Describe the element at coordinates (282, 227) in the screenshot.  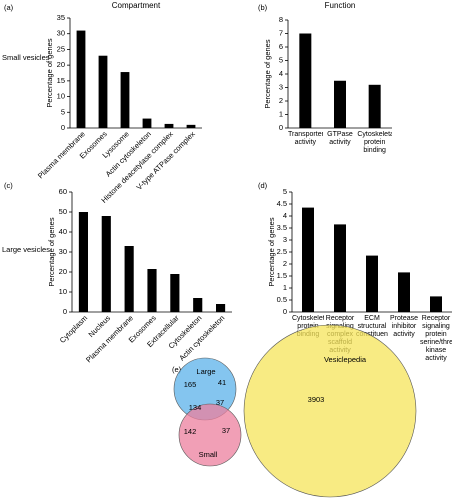
I see `y-tick-label: 3.5` at that location.